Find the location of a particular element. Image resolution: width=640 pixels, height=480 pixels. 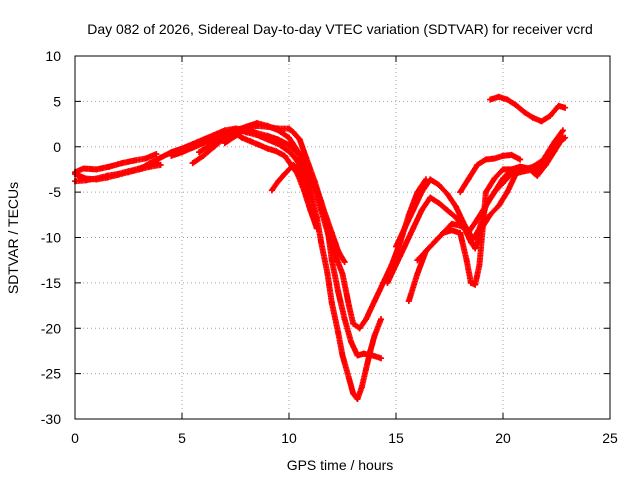

y-axis-label: SDTVAR / TECUs is located at coordinates (13, 238).